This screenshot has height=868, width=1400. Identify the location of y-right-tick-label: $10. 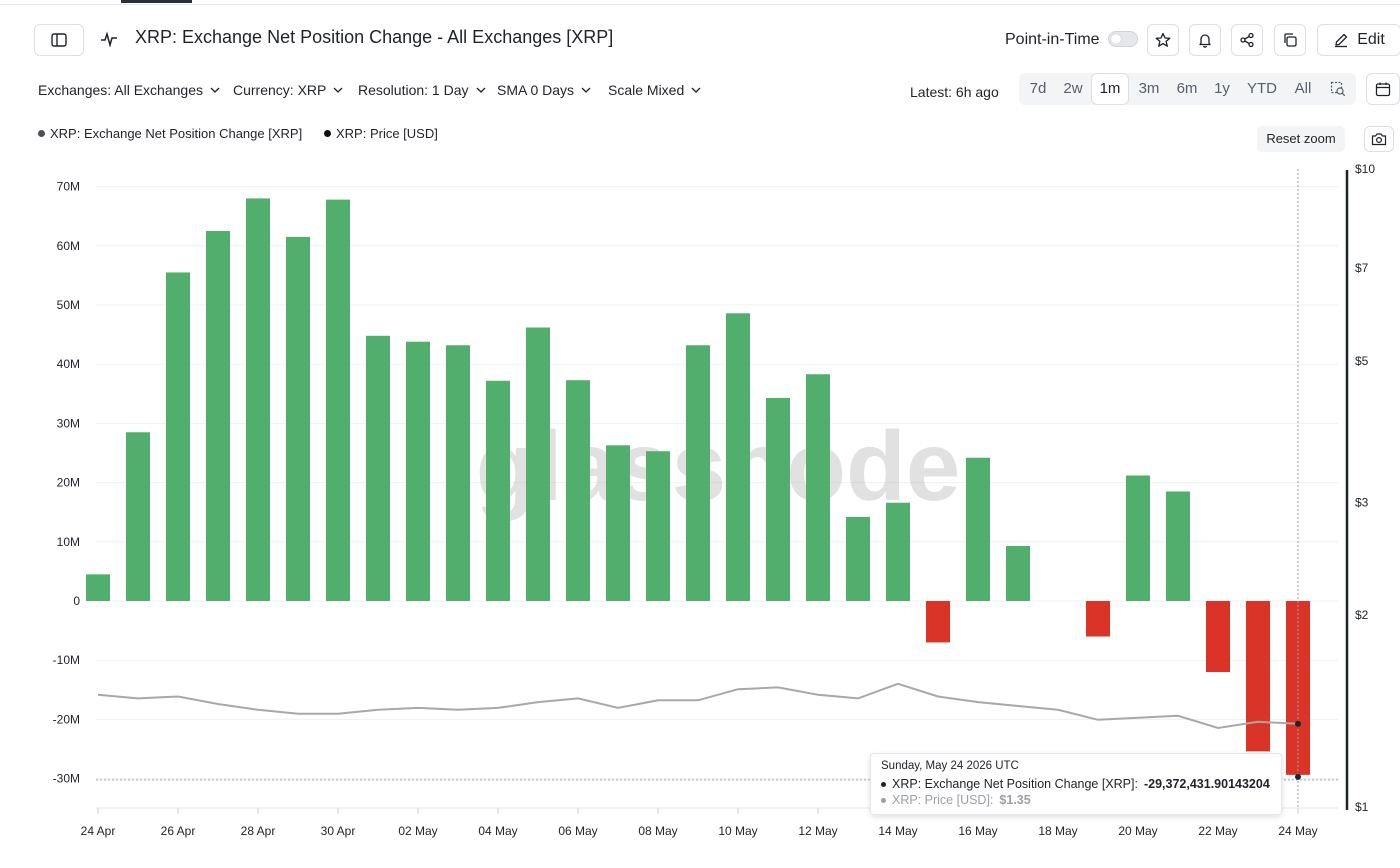
(1365, 169).